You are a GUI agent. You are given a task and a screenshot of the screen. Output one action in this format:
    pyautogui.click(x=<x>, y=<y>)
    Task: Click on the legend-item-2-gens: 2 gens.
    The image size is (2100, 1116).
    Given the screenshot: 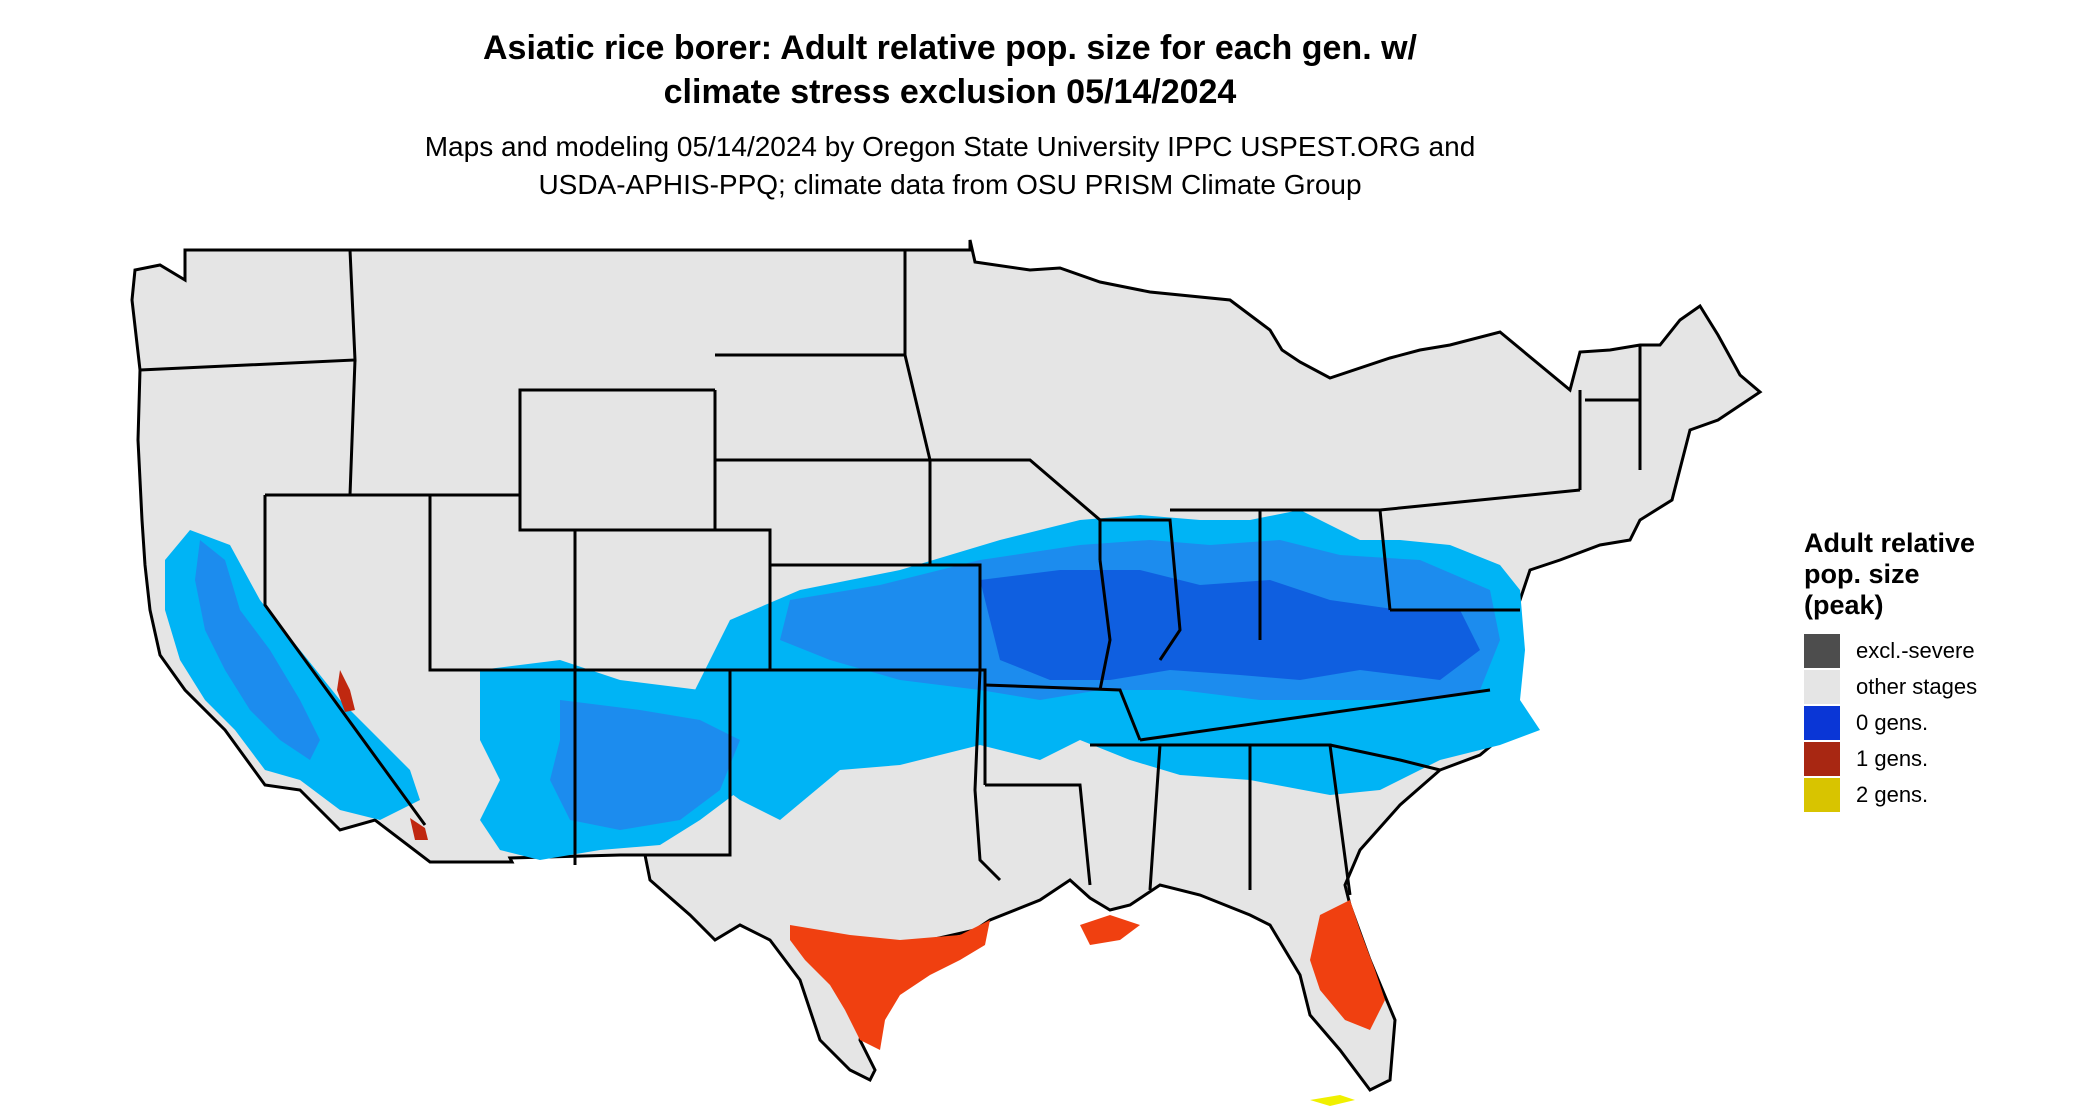 What is the action you would take?
    pyautogui.click(x=1890, y=795)
    